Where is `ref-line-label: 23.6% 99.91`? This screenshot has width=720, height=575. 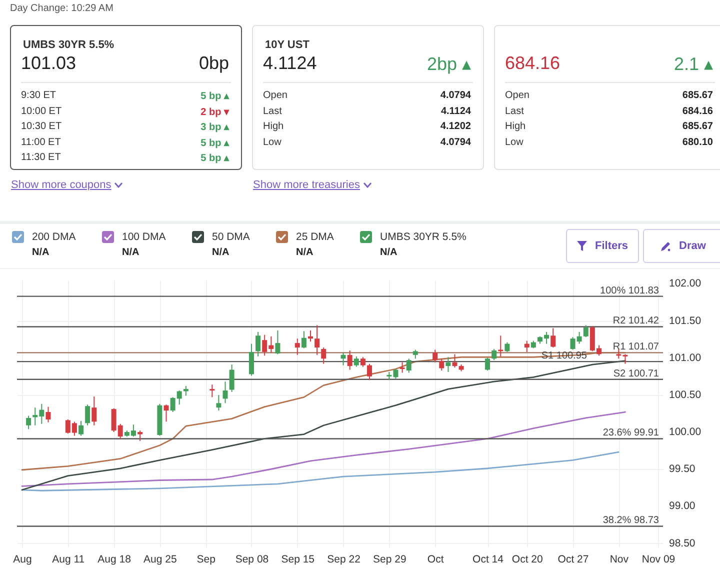 ref-line-label: 23.6% 99.91 is located at coordinates (631, 433).